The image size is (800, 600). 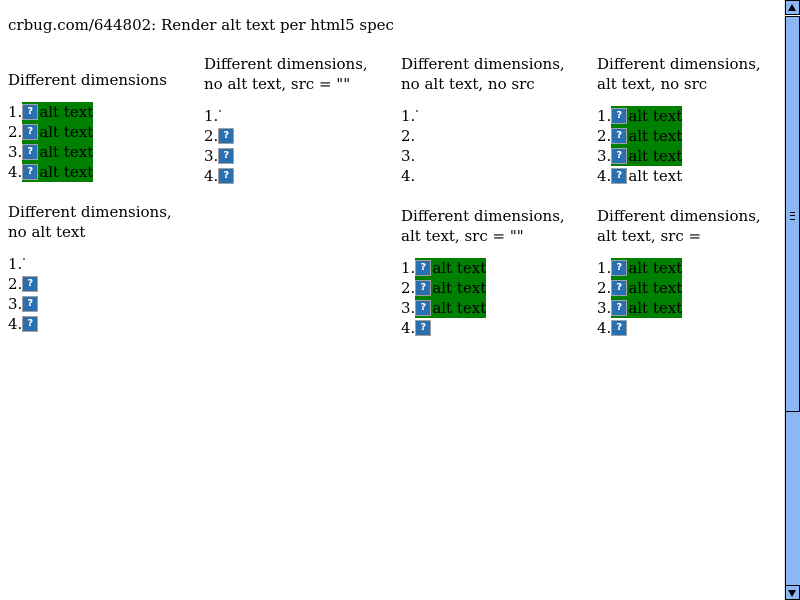 What do you see at coordinates (494, 136) in the screenshot?
I see `list-item: 2.` at bounding box center [494, 136].